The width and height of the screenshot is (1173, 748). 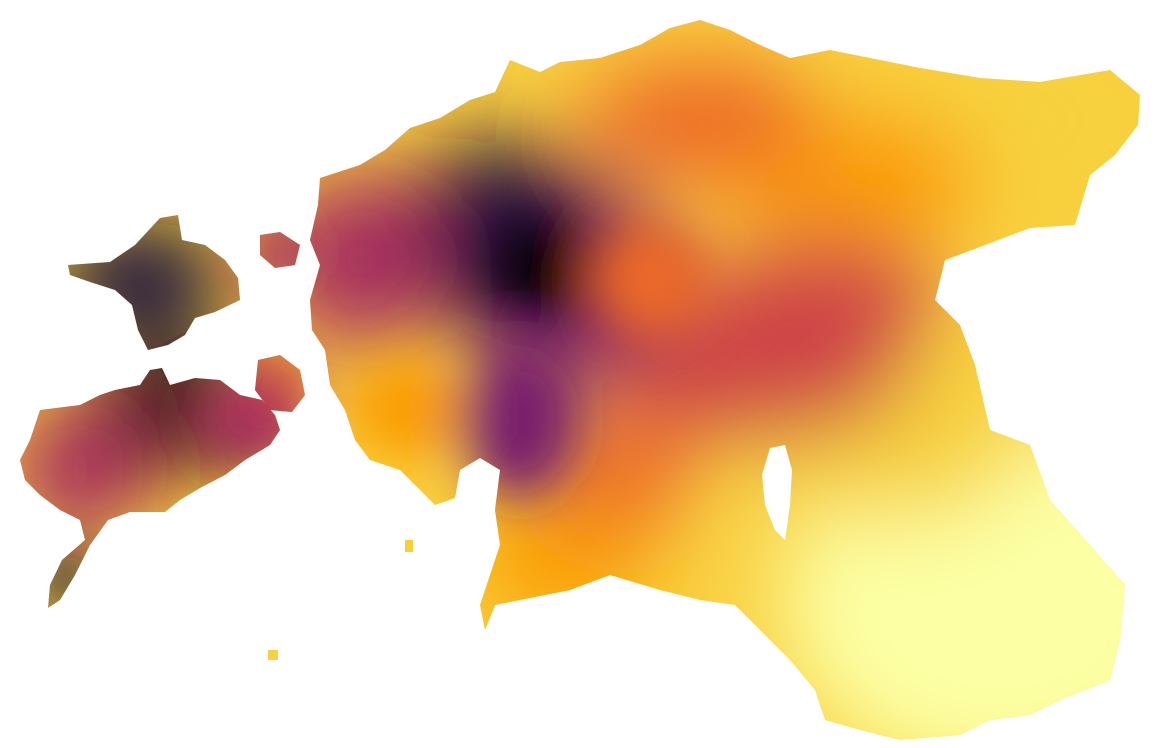 I want to click on heat-blob-central-orange, so click(x=650, y=280).